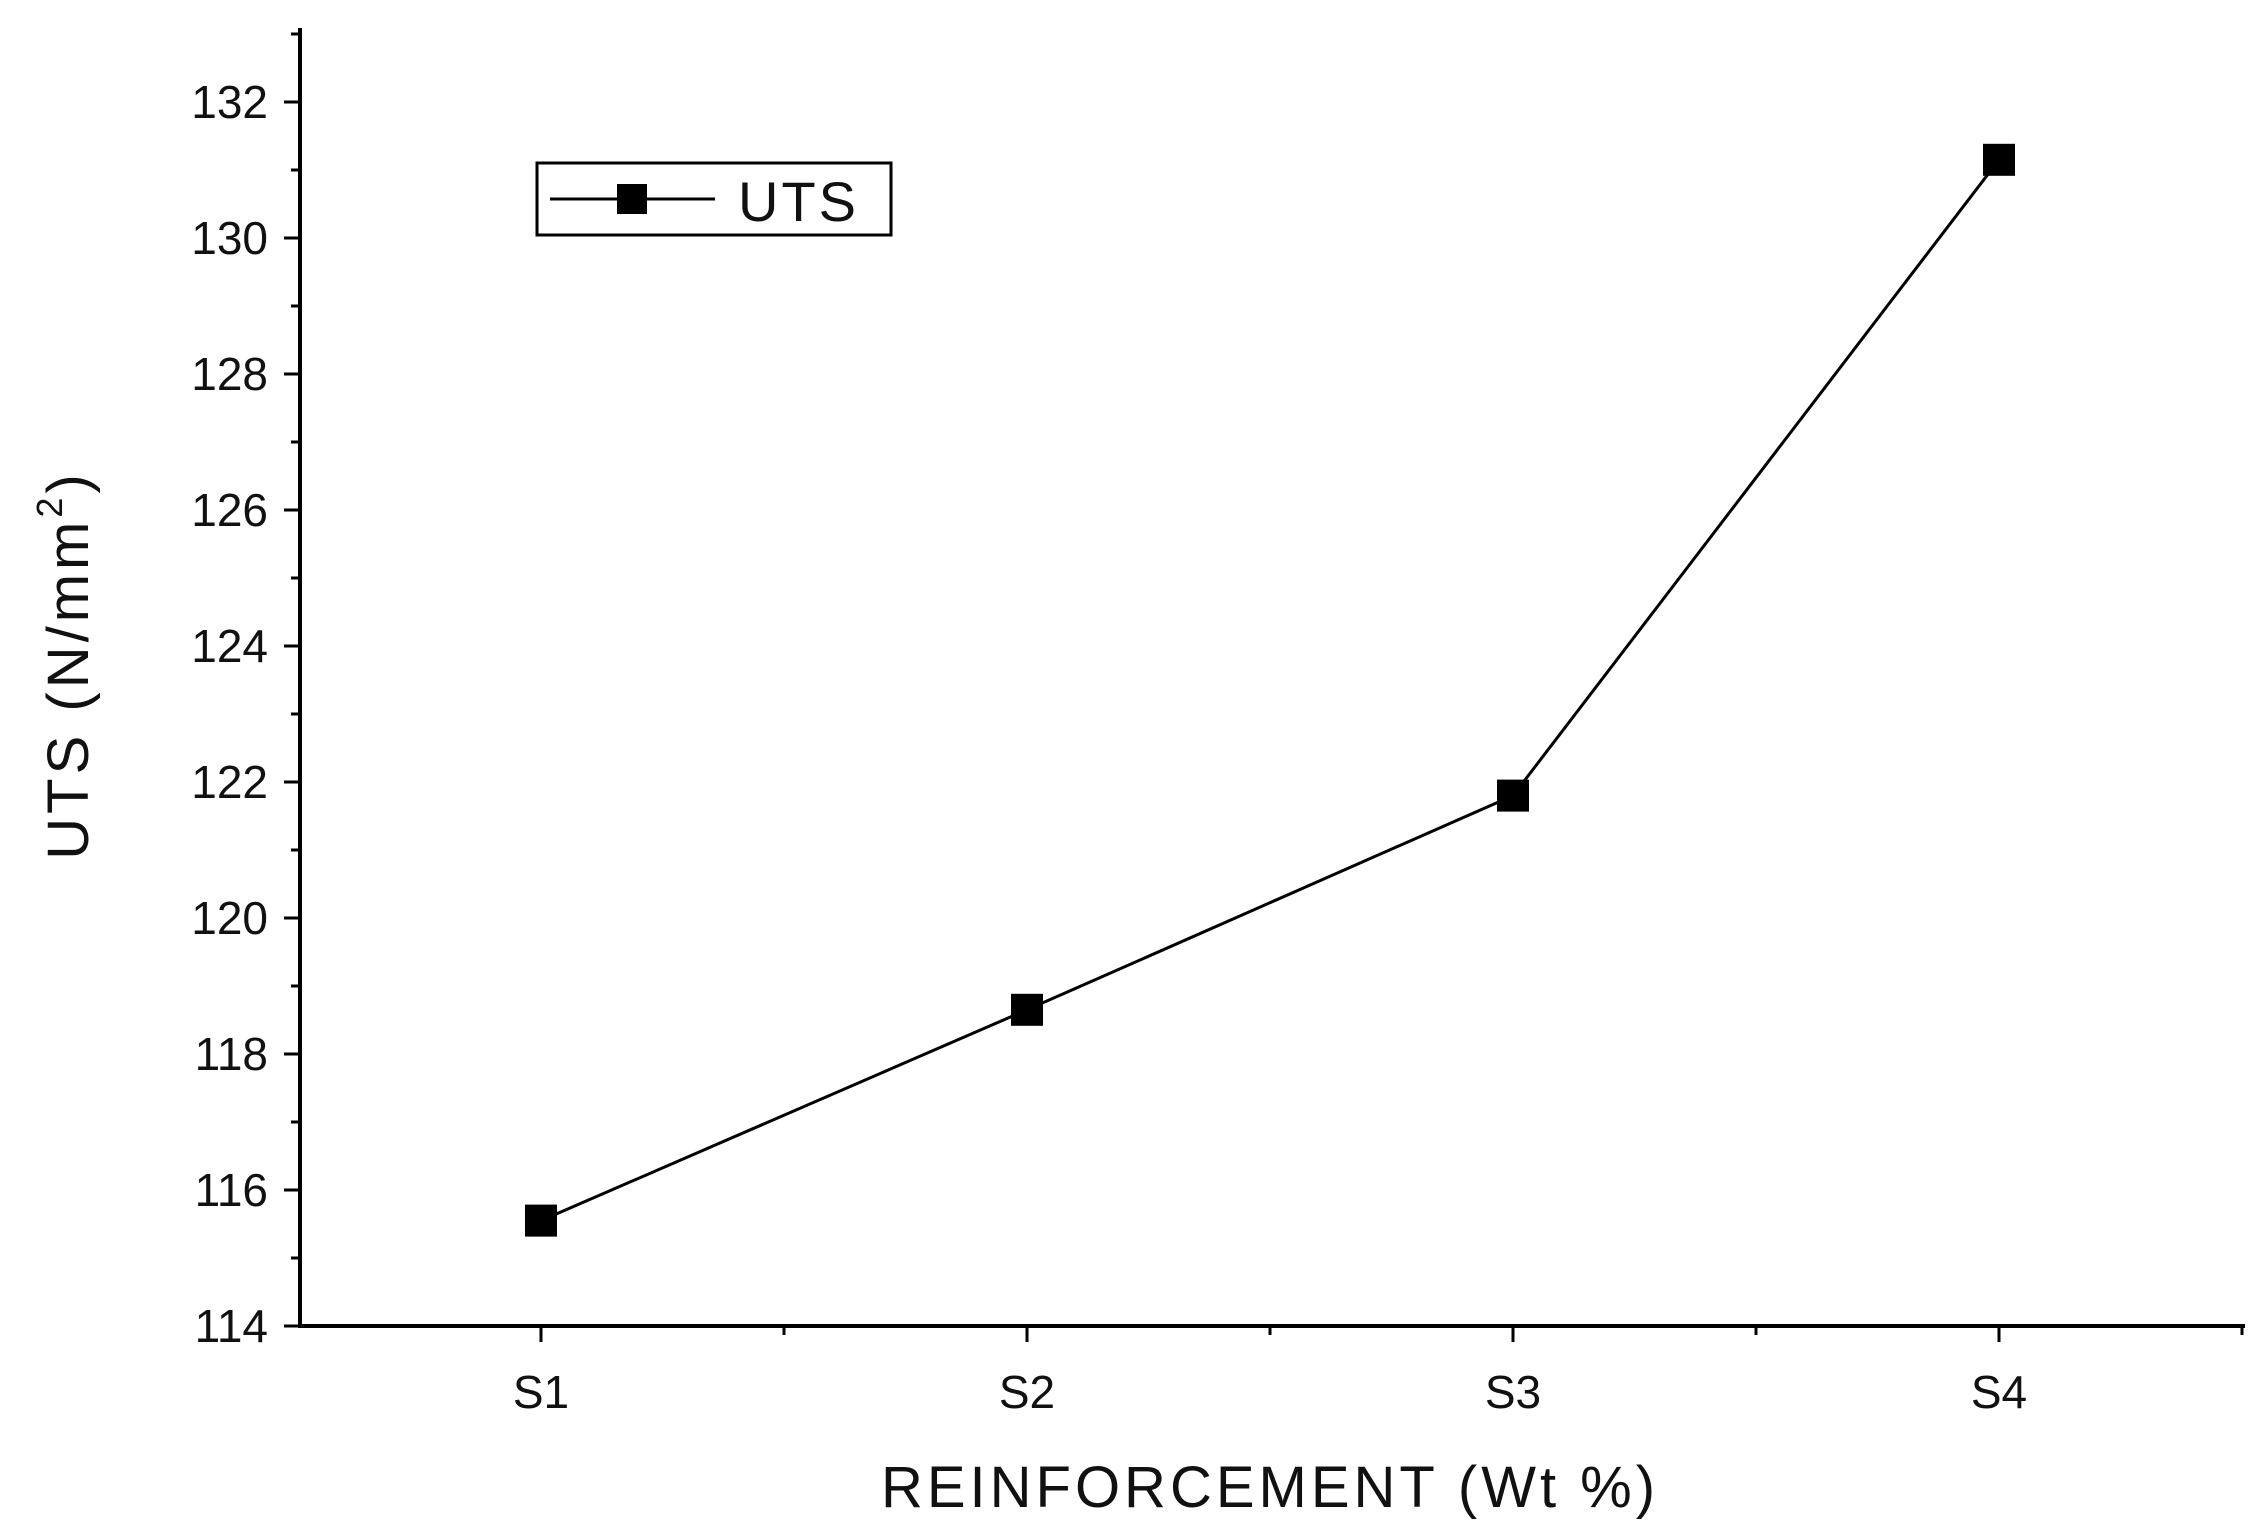  What do you see at coordinates (231, 1054) in the screenshot?
I see `y-tick-label-118: 118` at bounding box center [231, 1054].